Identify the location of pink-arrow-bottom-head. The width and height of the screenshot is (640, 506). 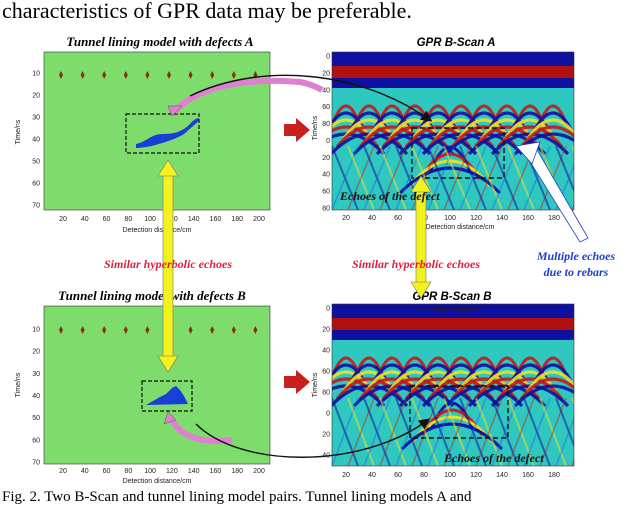
(170, 418).